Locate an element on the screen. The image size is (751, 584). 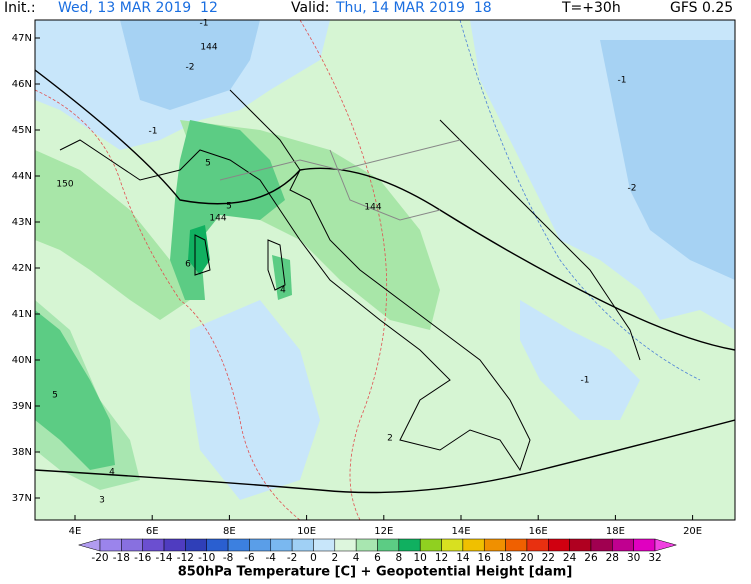
colorbar-label: -10 is located at coordinates (206, 558).